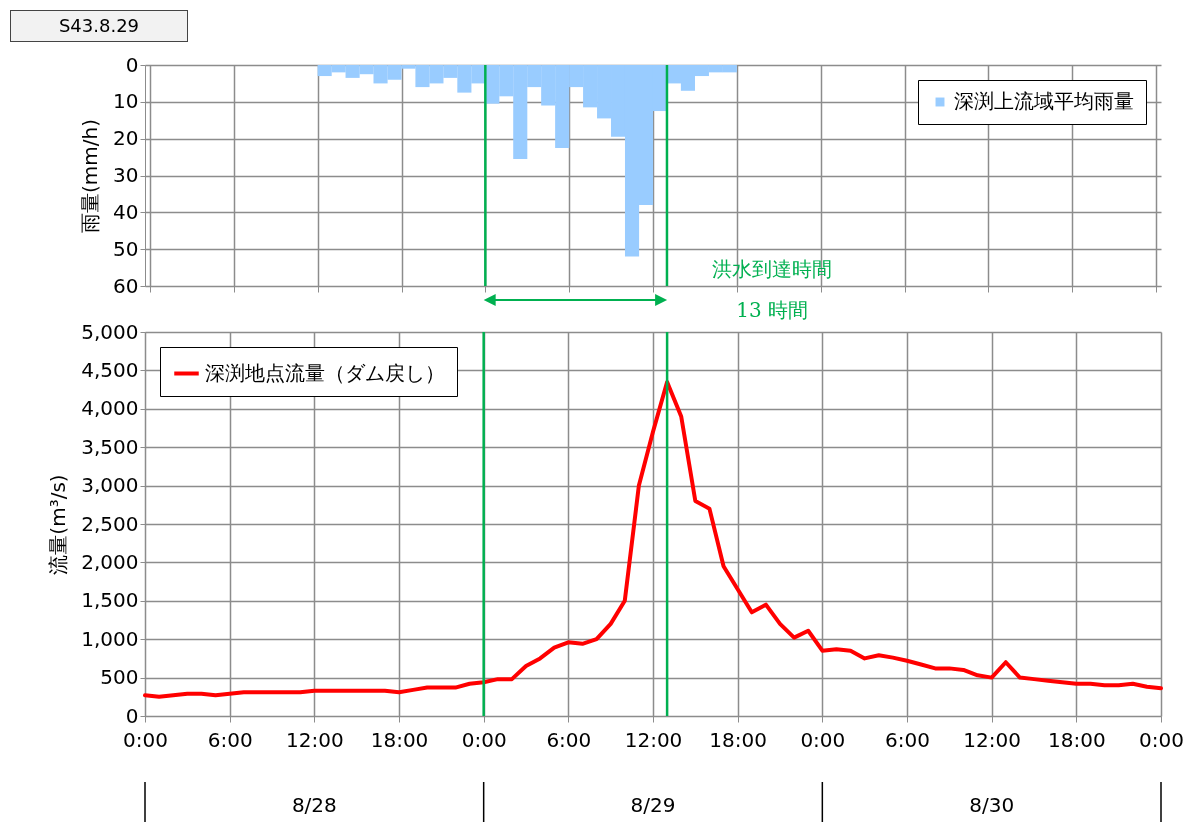  Describe the element at coordinates (653, 805) in the screenshot. I see `text: 8/29` at that location.